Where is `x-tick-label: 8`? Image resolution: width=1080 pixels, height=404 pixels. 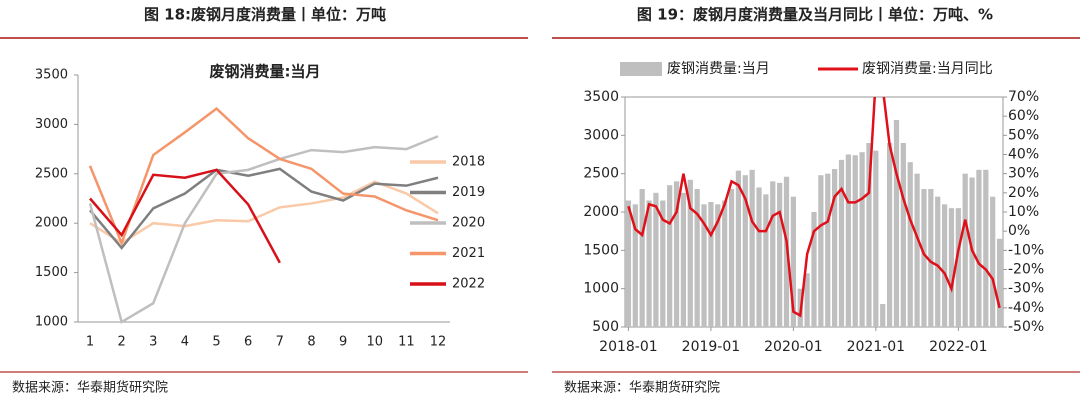 x-tick-label: 8 is located at coordinates (311, 342).